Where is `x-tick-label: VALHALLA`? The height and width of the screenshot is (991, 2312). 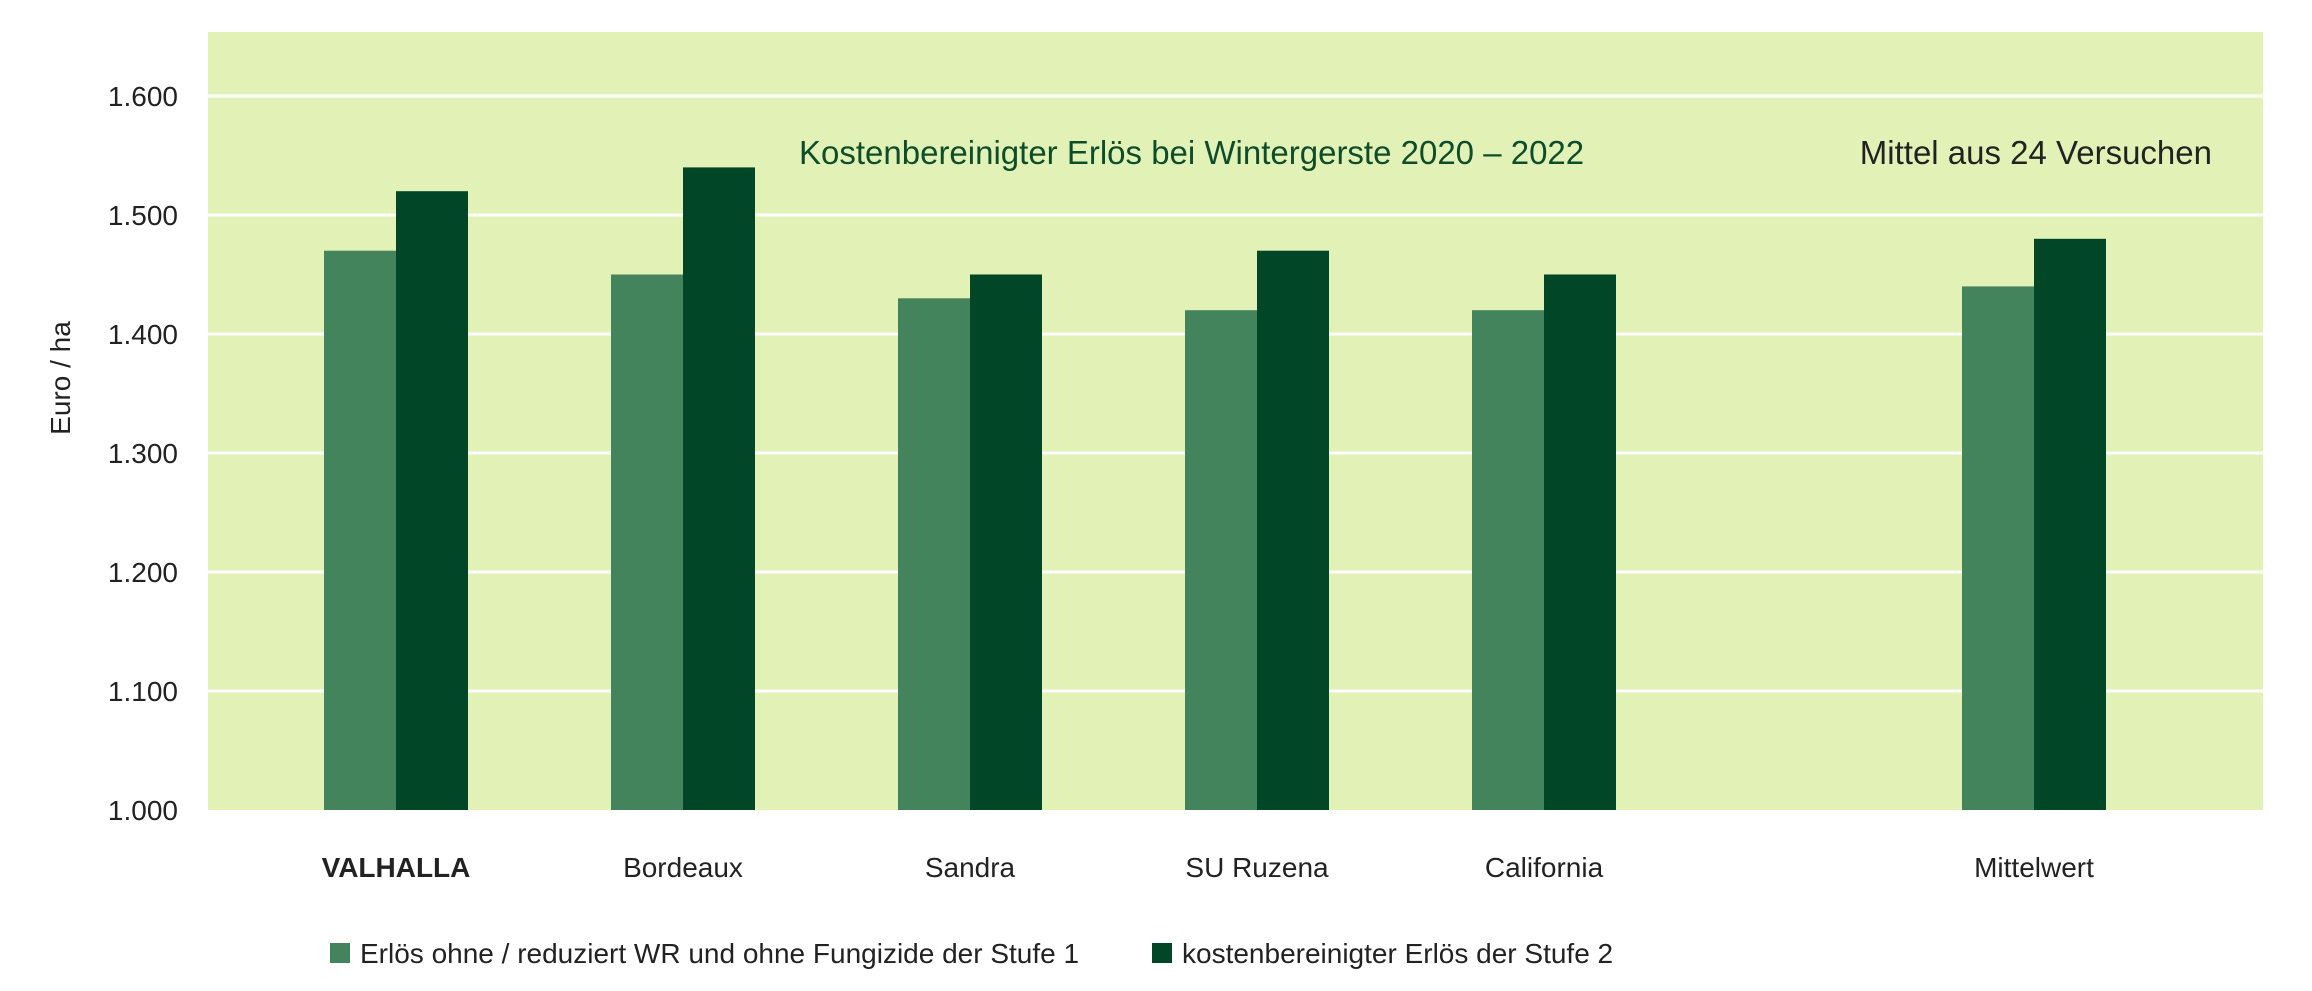 x-tick-label: VALHALLA is located at coordinates (396, 867).